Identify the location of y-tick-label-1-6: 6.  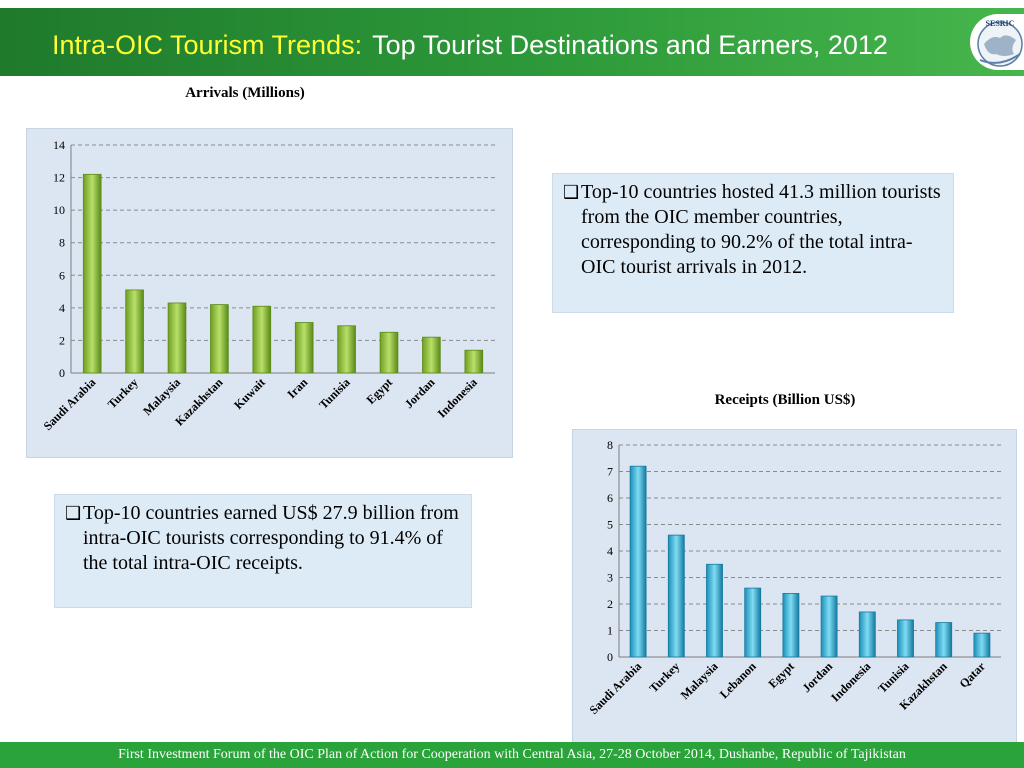
(610, 498).